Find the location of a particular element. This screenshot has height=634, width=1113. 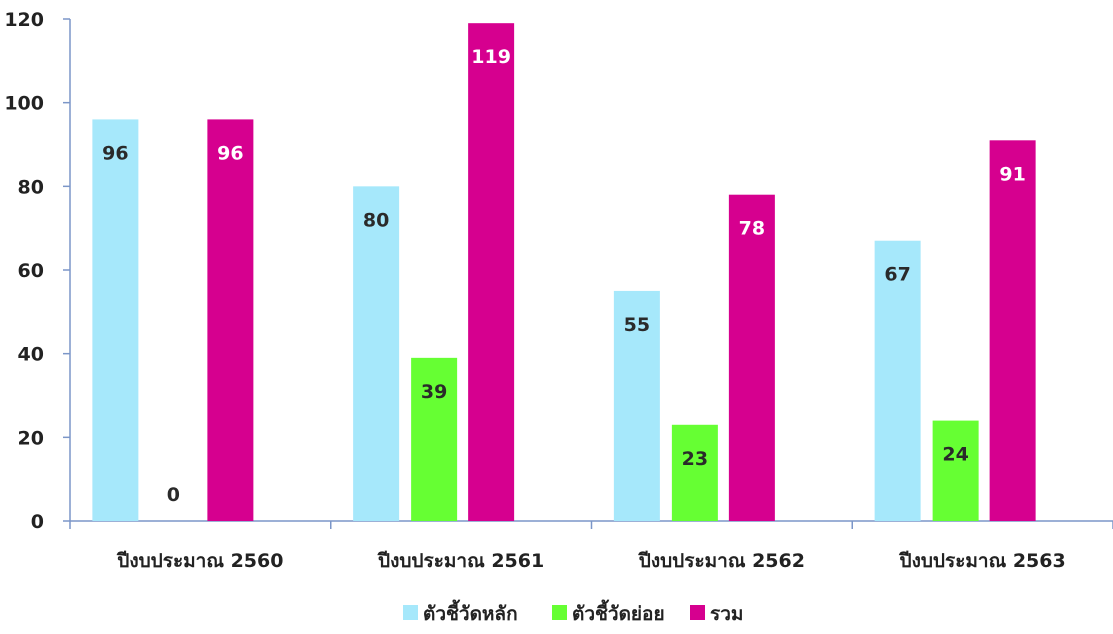

legend: ตัวชี้วัดหลัก ตัวชี้วัดย่อย รวม is located at coordinates (573, 612).